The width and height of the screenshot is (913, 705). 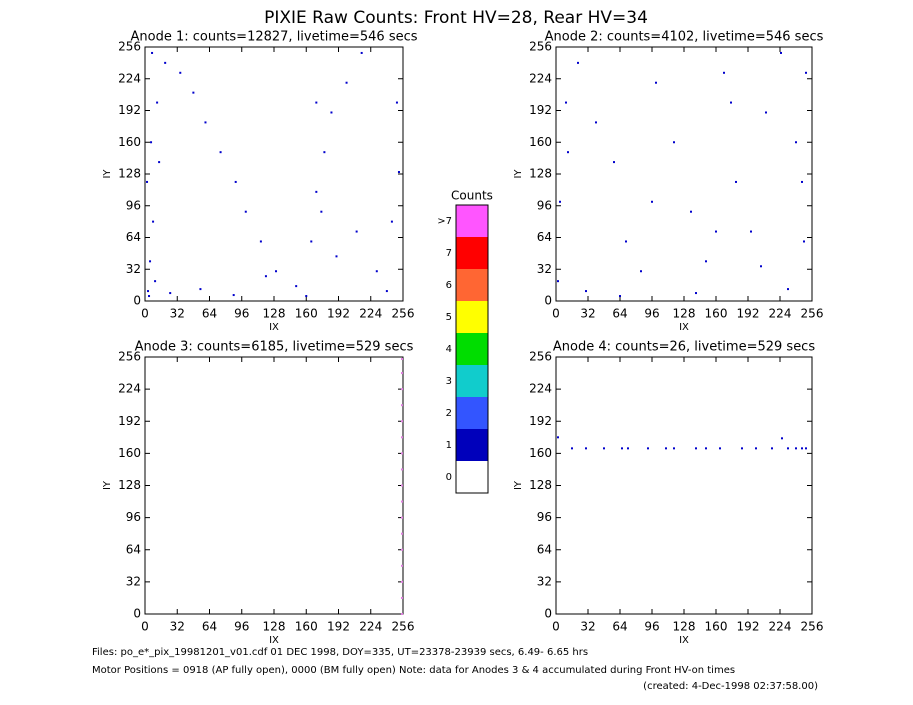 I want to click on panel-title: Anode 1: counts=12827, livetime=546 secs, so click(x=273, y=37).